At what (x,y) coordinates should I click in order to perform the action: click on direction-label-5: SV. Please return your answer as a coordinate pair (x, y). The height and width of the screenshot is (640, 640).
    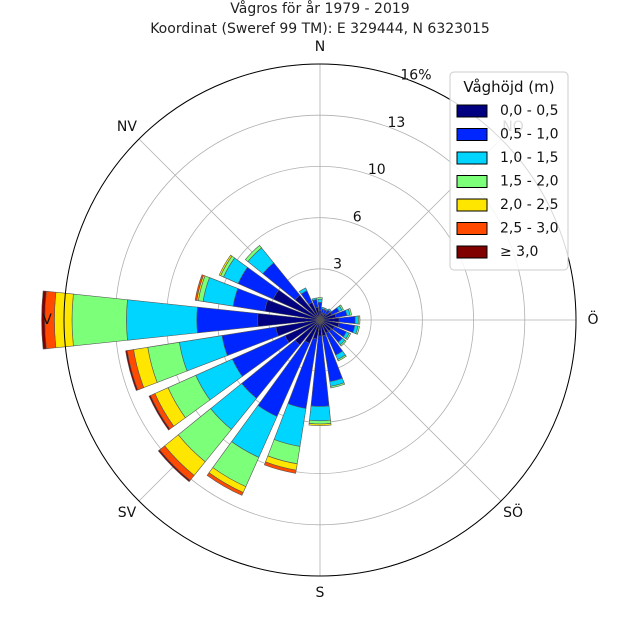
    Looking at the image, I should click on (127, 513).